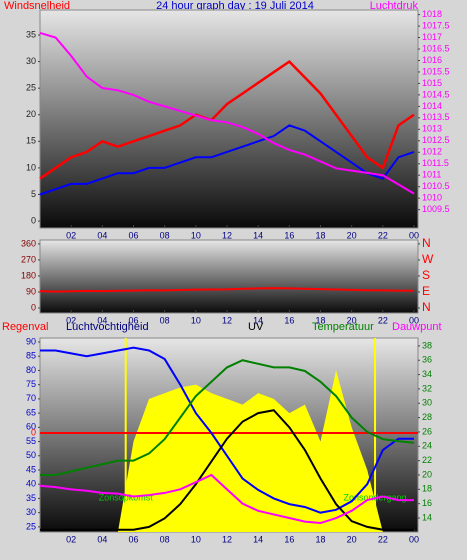 This screenshot has height=560, width=467. Describe the element at coordinates (432, 106) in the screenshot. I see `y2-tick-label: 1014` at that location.